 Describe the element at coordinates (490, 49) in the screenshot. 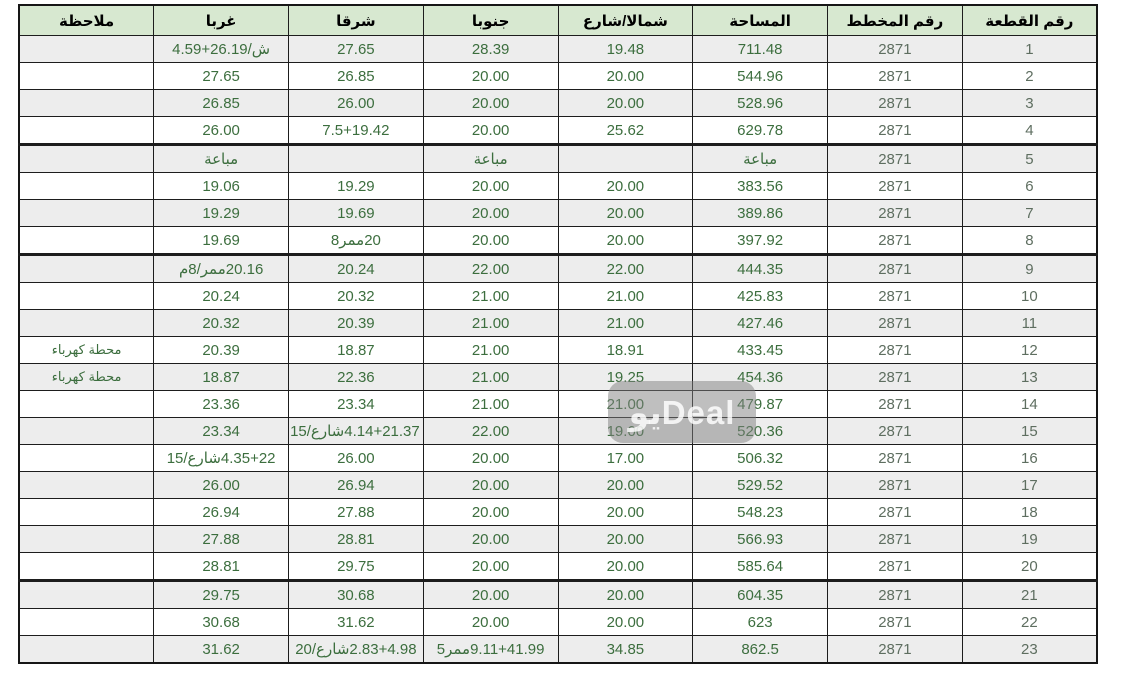

I see `cell-south: 28.39` at that location.